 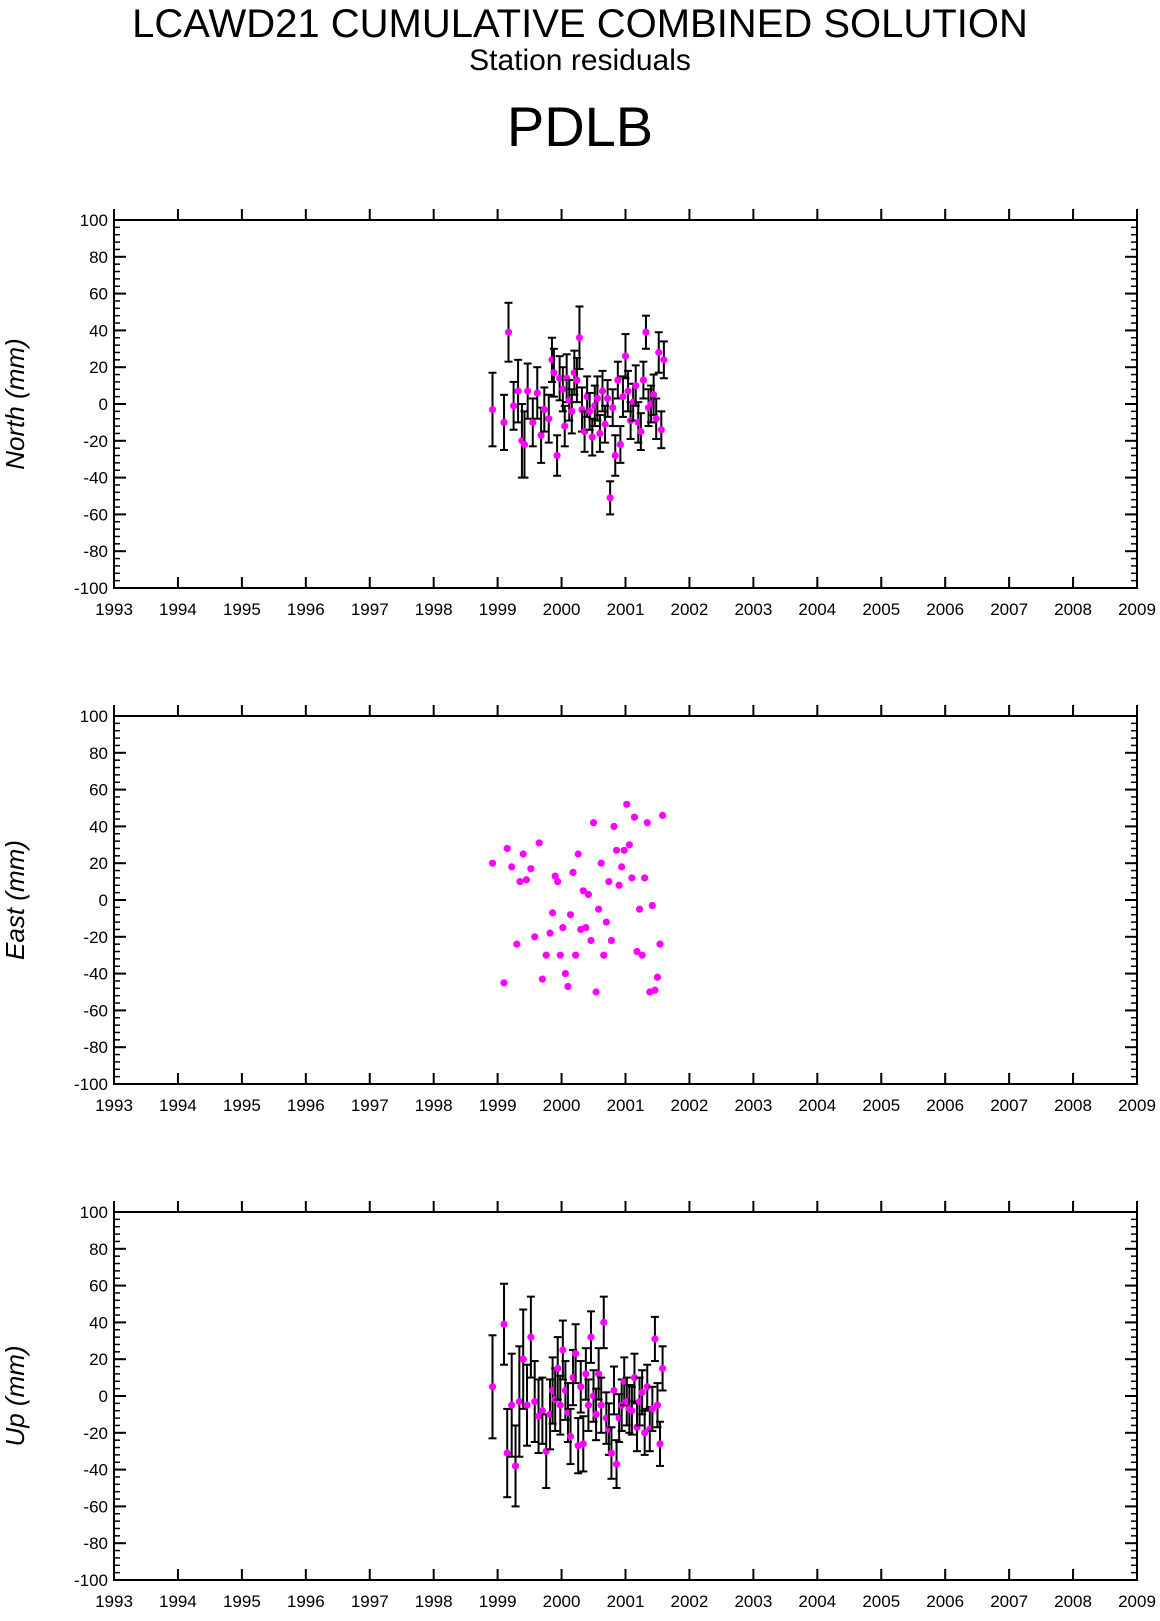 What do you see at coordinates (434, 1601) in the screenshot?
I see `up-x-tick-label: 1998` at bounding box center [434, 1601].